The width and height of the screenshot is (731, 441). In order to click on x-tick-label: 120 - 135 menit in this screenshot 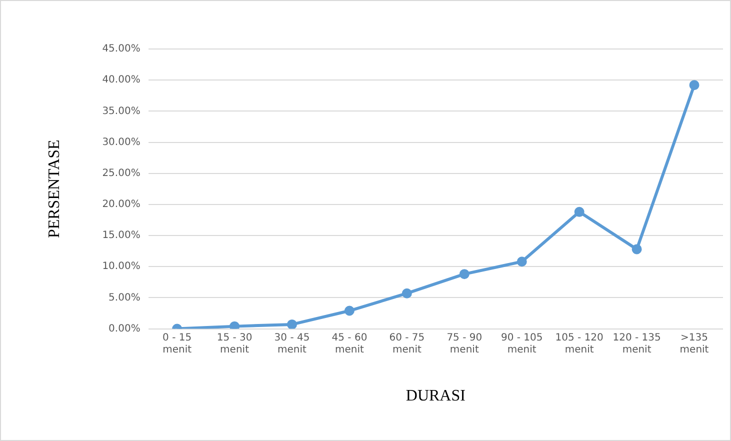, I will do `click(636, 344)`.